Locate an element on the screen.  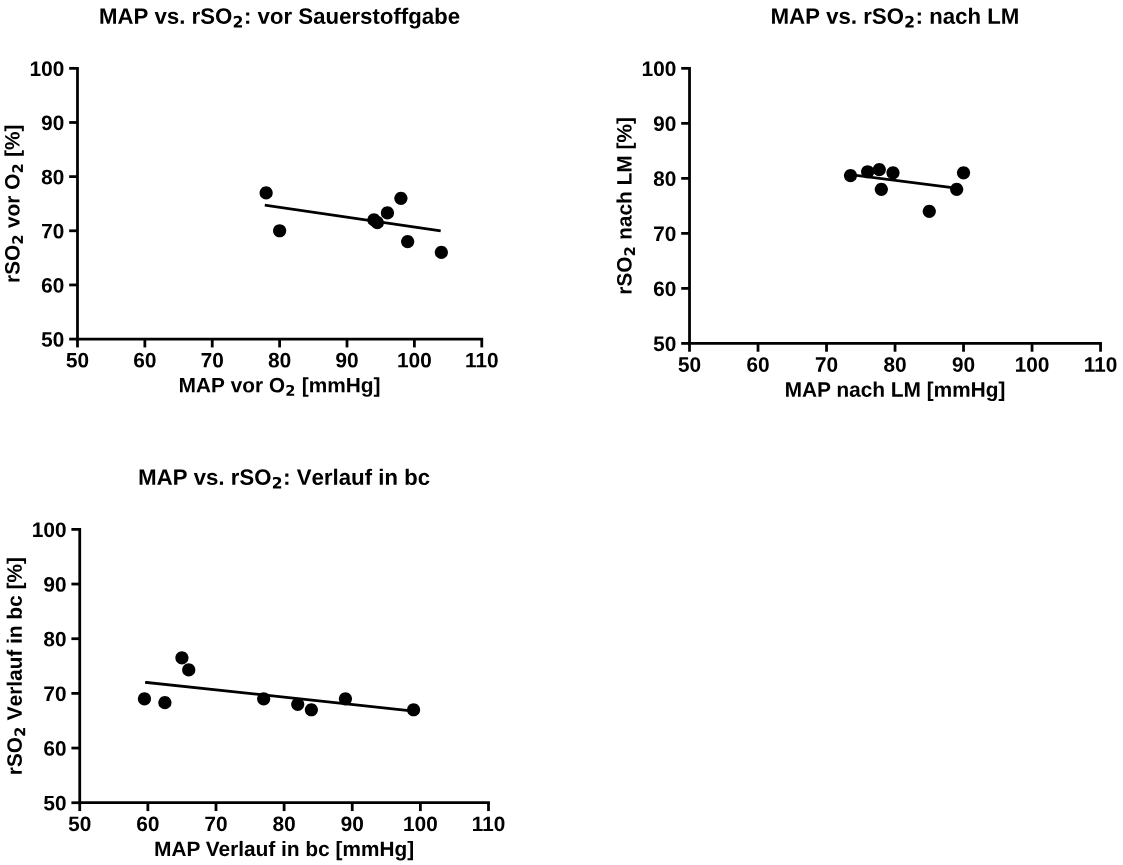
y-axis-title: rSO$_{2}$ Verlauf in bc [%] is located at coordinates (16, 666).